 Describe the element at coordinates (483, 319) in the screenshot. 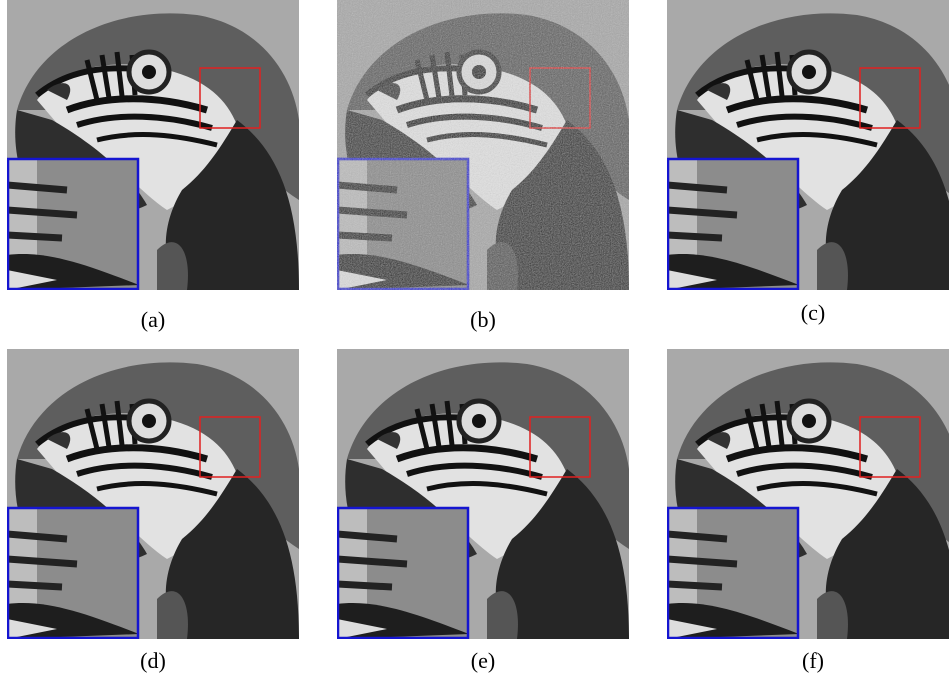

I see `panel-label: (b)` at that location.